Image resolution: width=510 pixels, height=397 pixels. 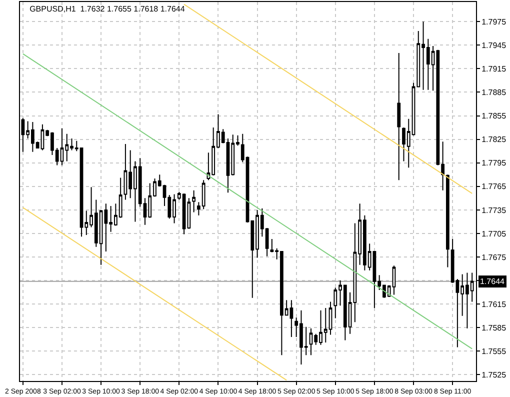 I want to click on y-tick-label: 1.7555, so click(x=494, y=351).